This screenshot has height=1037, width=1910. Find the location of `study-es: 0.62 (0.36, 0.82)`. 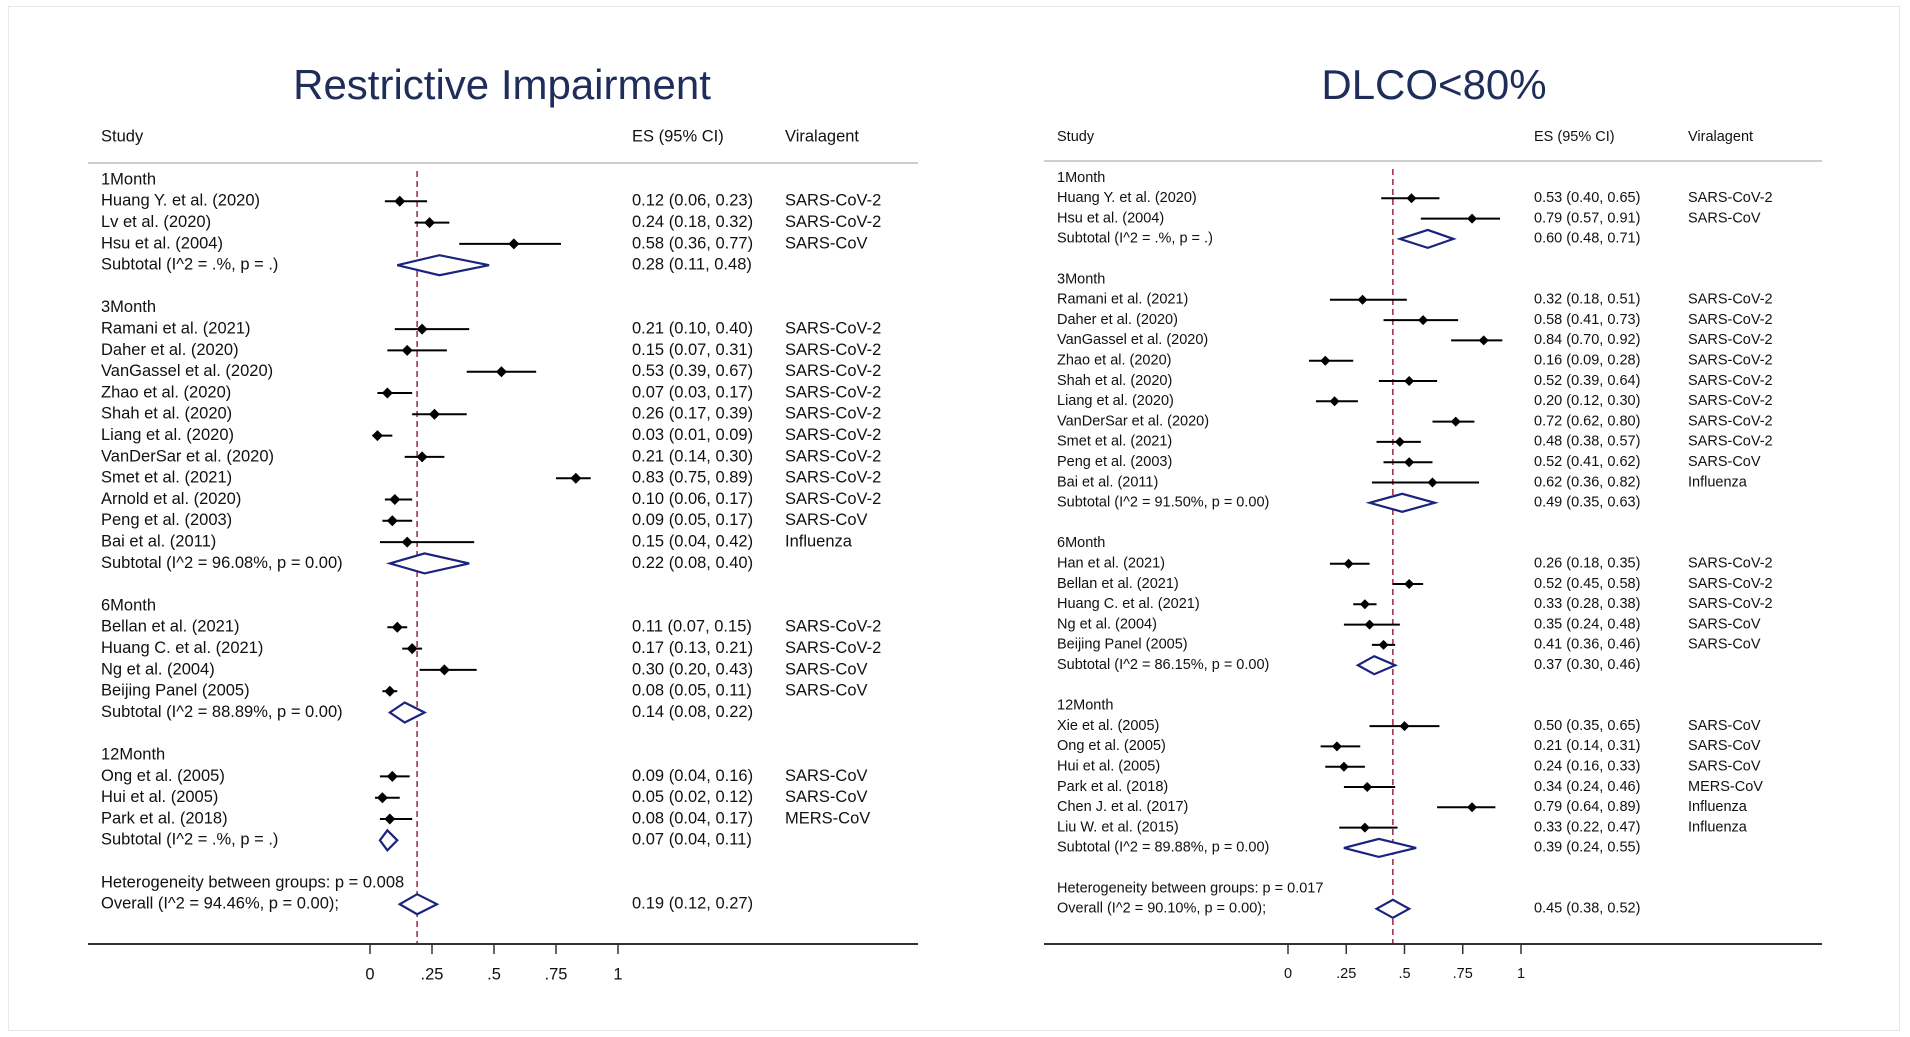

study-es: 0.62 (0.36, 0.82) is located at coordinates (1587, 482).